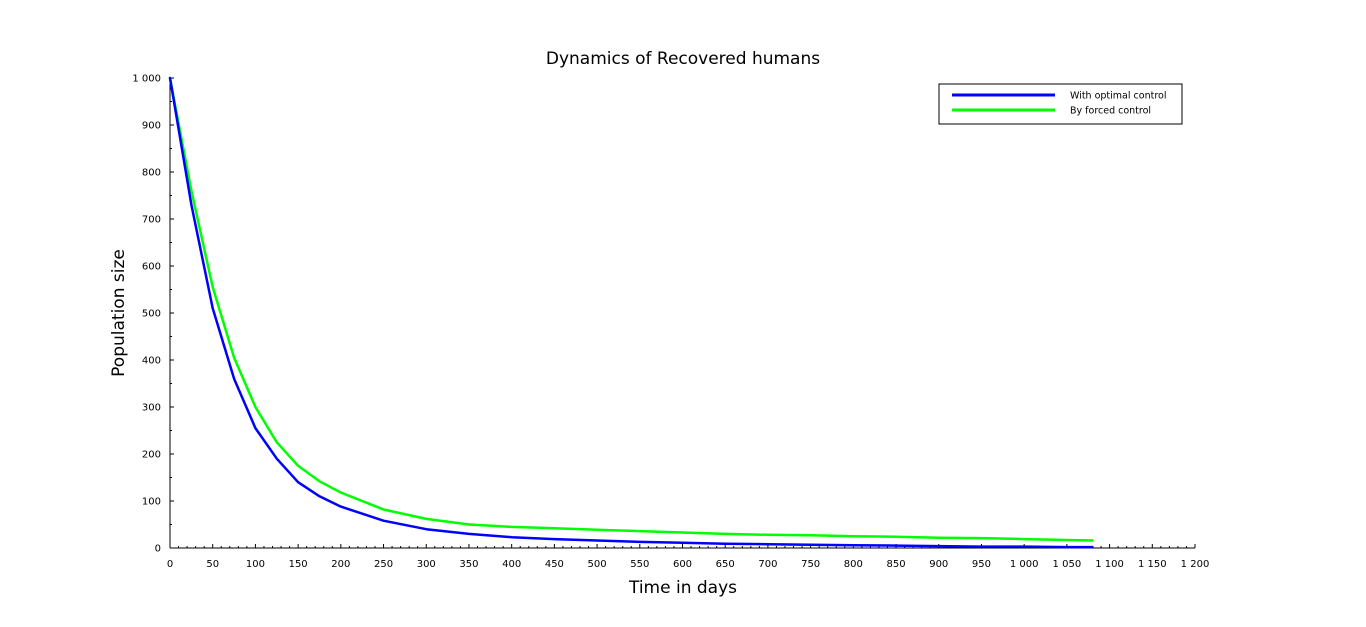  What do you see at coordinates (151, 361) in the screenshot?
I see `y-tick-label: 400` at bounding box center [151, 361].